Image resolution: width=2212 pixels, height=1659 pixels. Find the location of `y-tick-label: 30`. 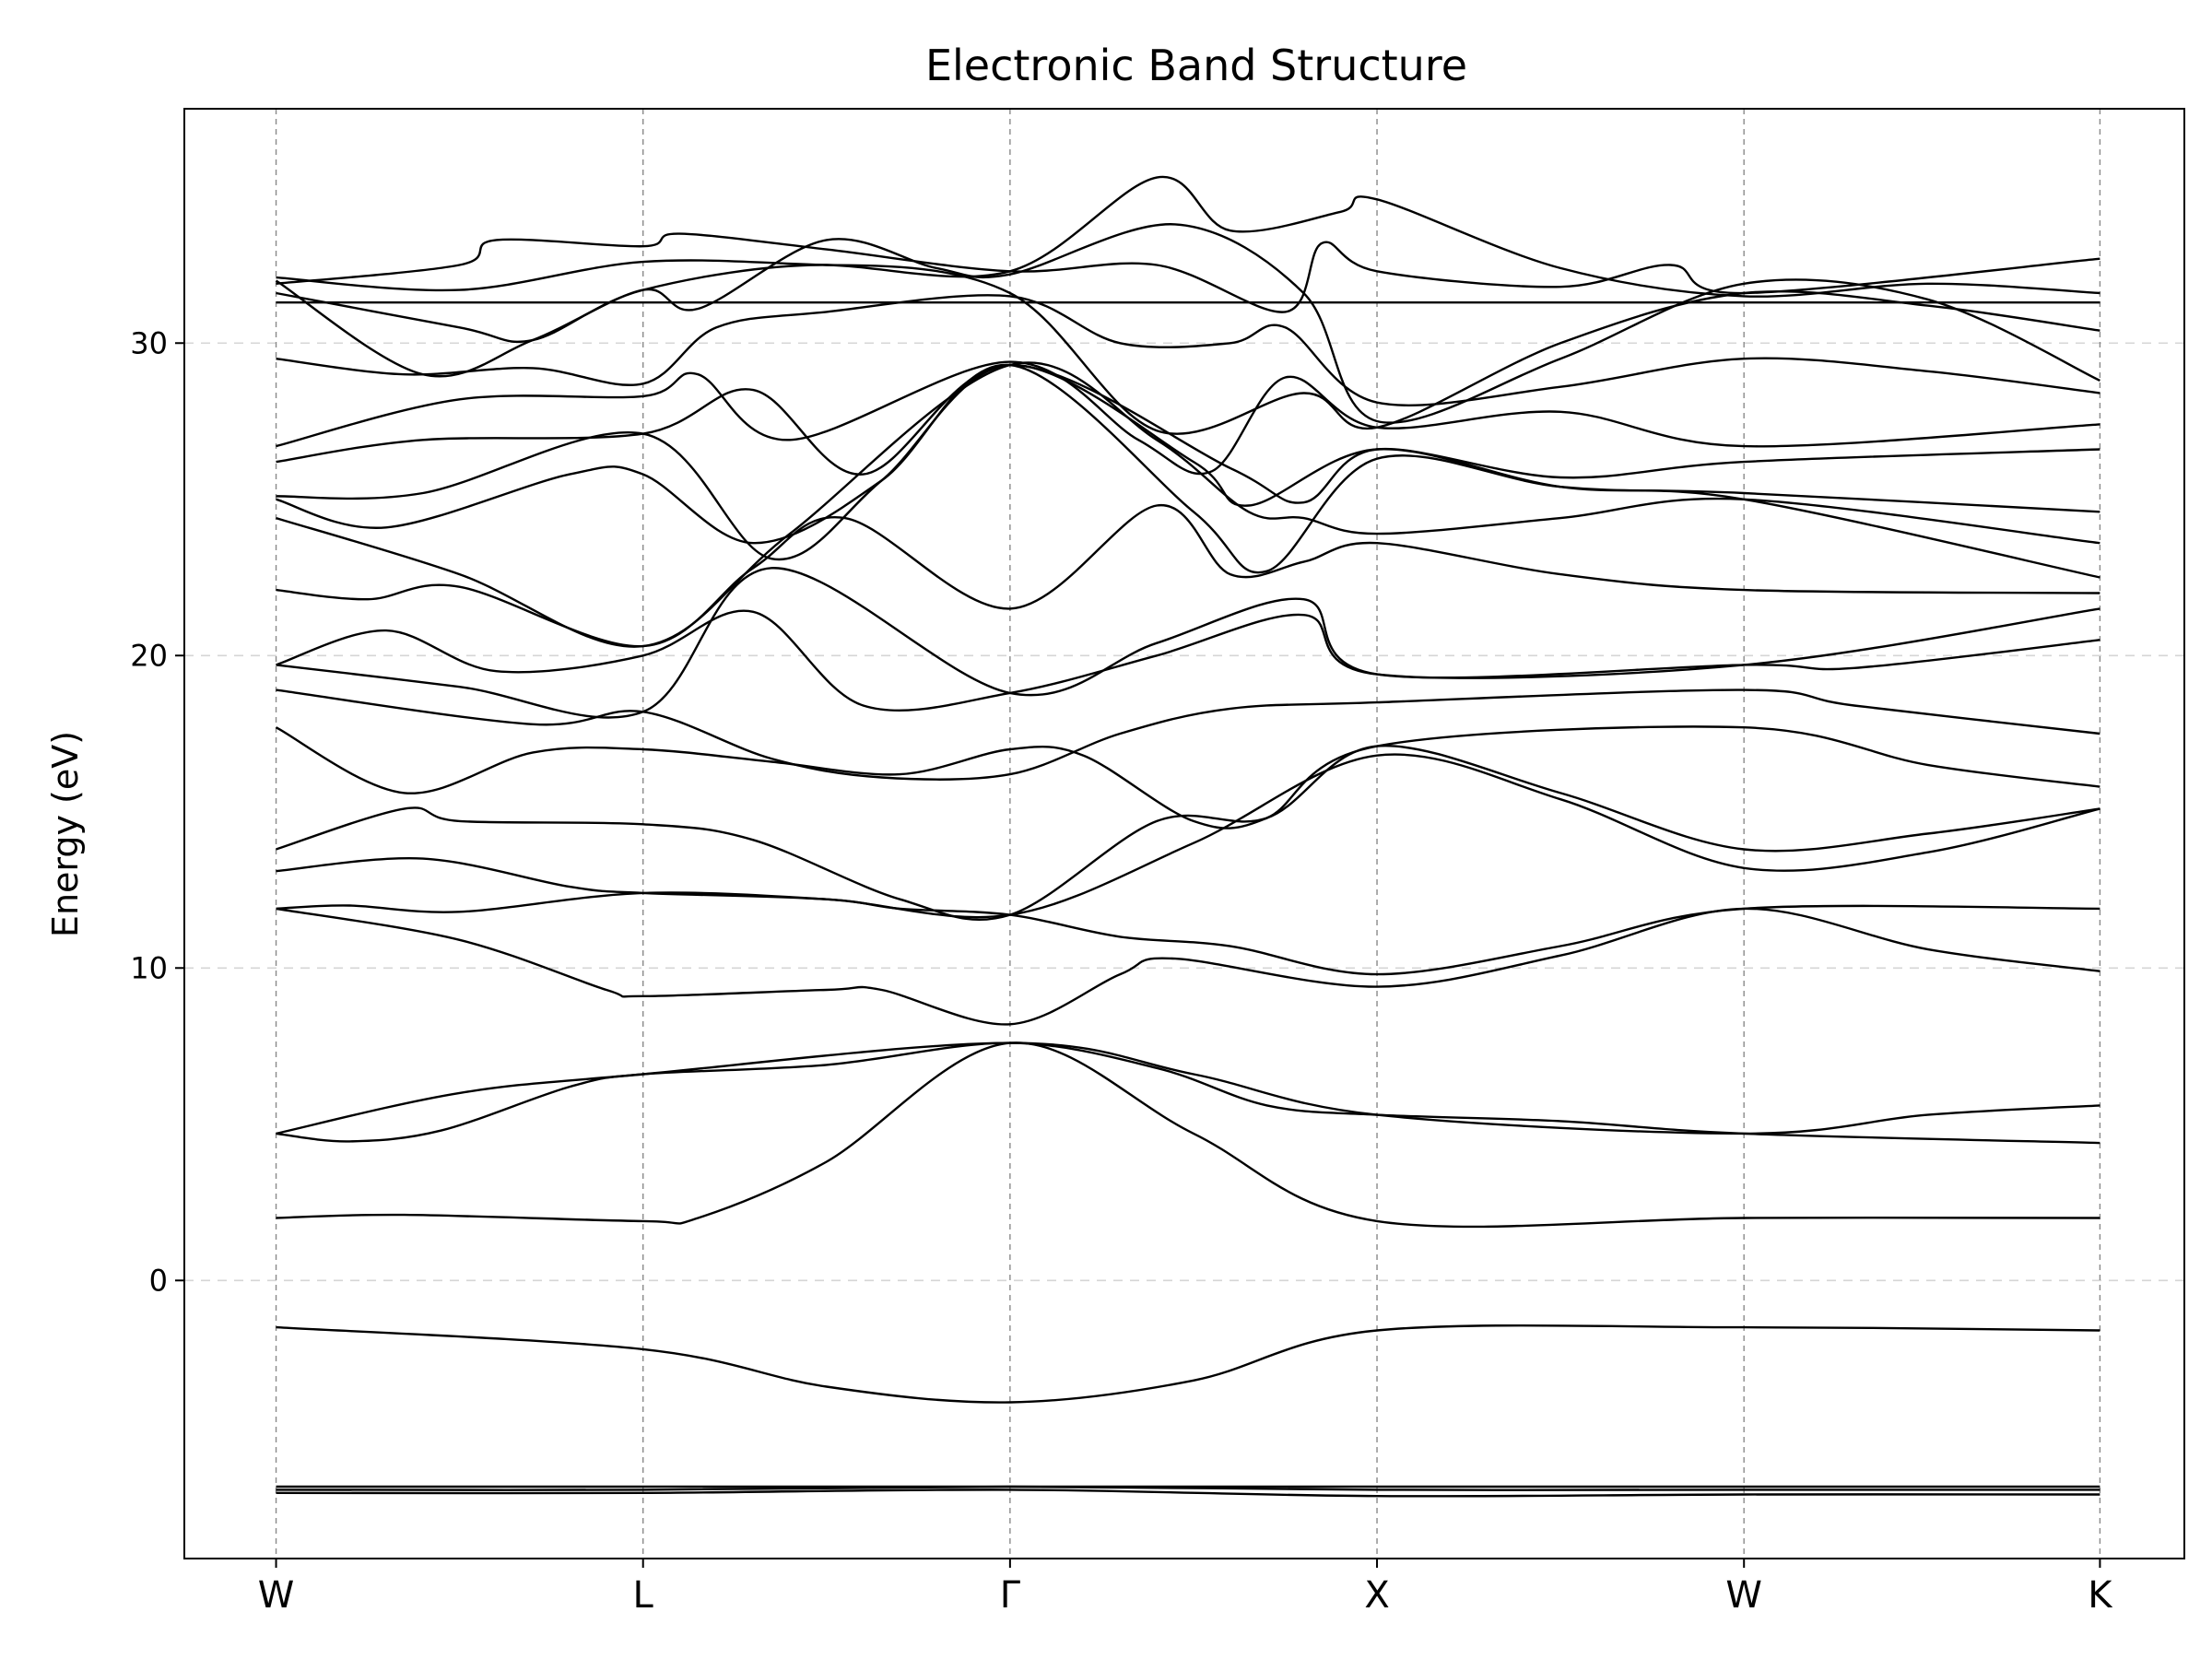

y-tick-label: 30 is located at coordinates (149, 342).